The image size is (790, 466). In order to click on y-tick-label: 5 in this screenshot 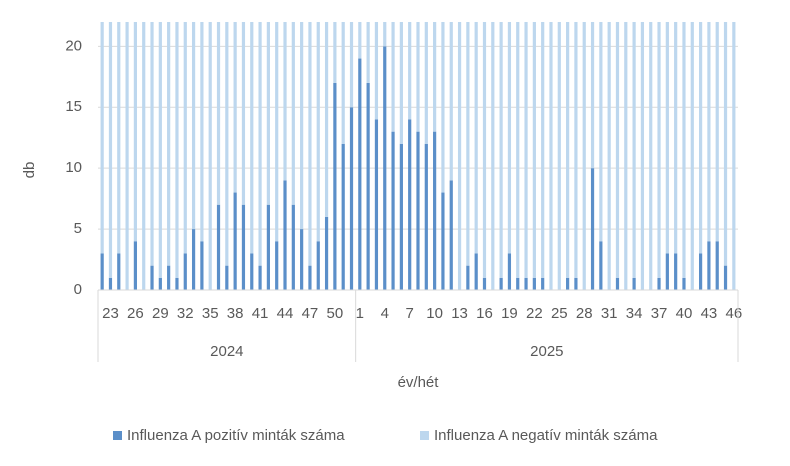, I will do `click(78, 228)`.